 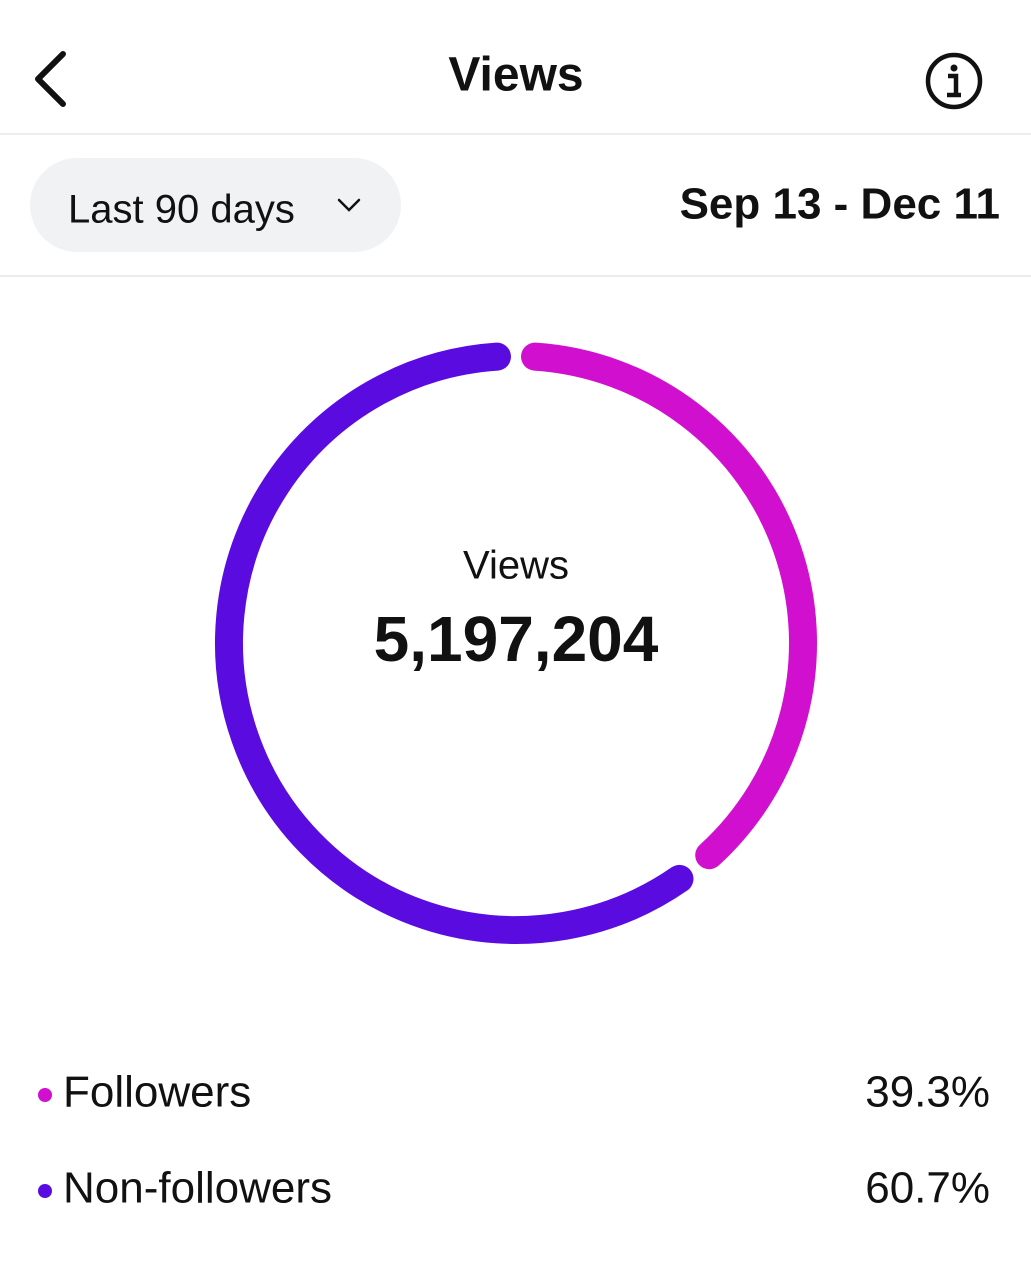 What do you see at coordinates (197, 1188) in the screenshot?
I see `legend-label: Non-followers` at bounding box center [197, 1188].